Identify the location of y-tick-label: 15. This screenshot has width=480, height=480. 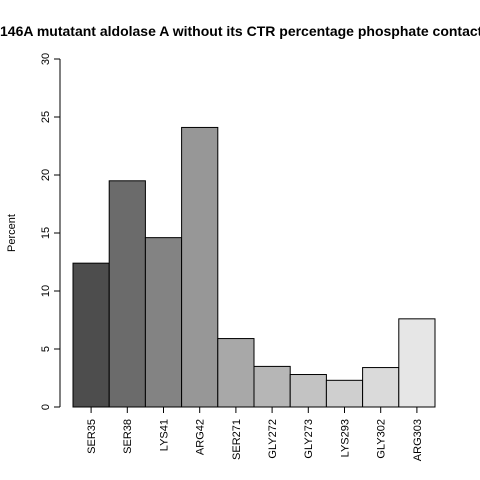
(46, 233).